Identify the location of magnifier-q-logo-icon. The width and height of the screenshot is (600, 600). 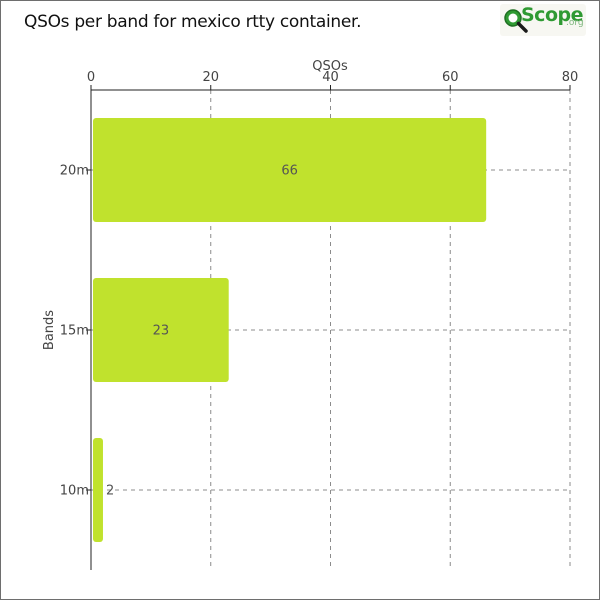
(516, 21).